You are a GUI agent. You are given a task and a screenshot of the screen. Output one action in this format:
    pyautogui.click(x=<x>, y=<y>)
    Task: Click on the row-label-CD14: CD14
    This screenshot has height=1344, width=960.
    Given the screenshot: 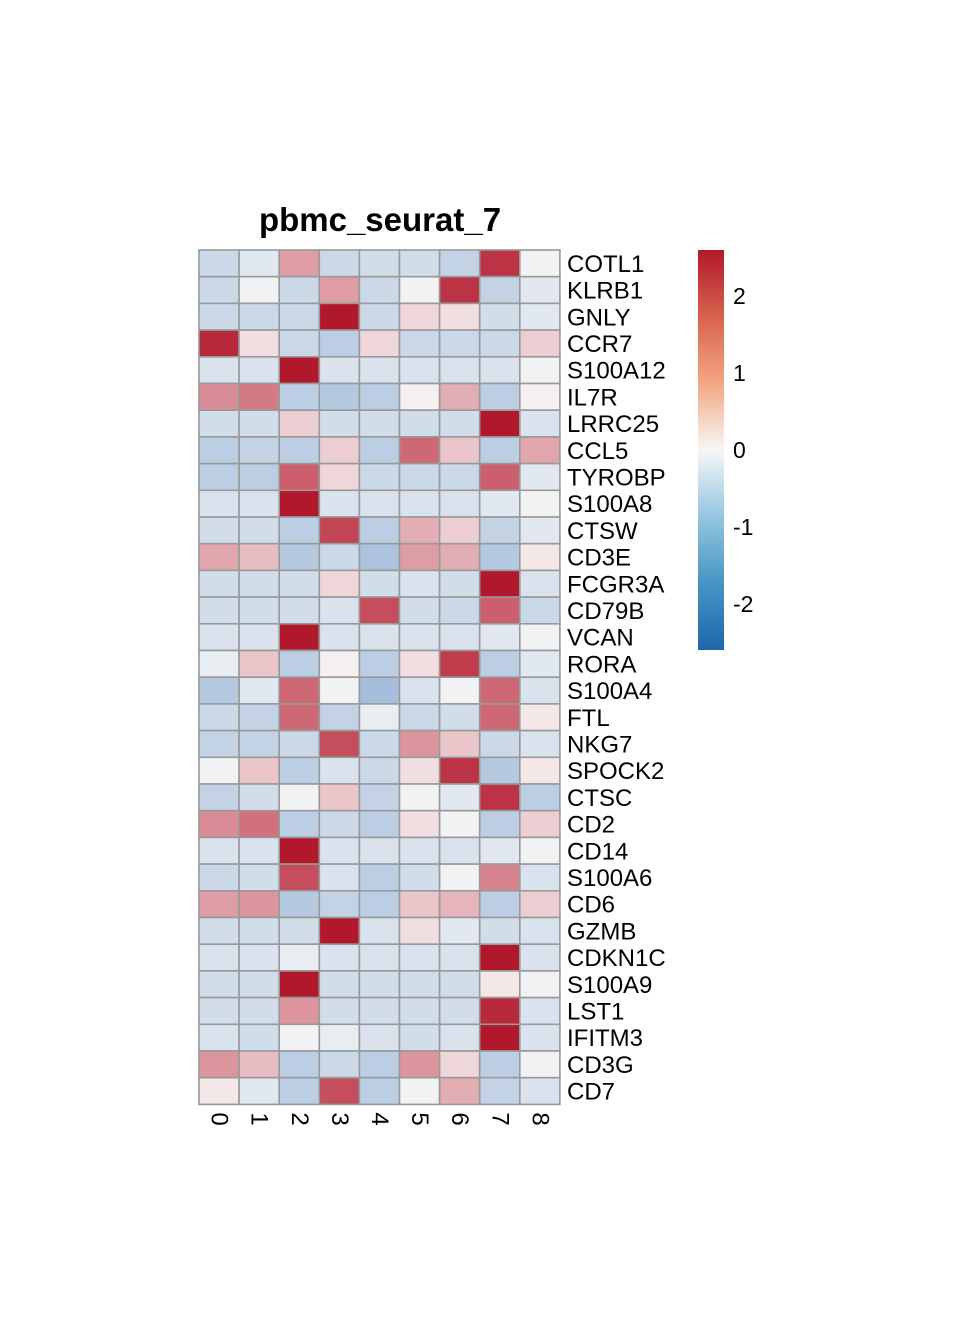 What is the action you would take?
    pyautogui.click(x=597, y=851)
    